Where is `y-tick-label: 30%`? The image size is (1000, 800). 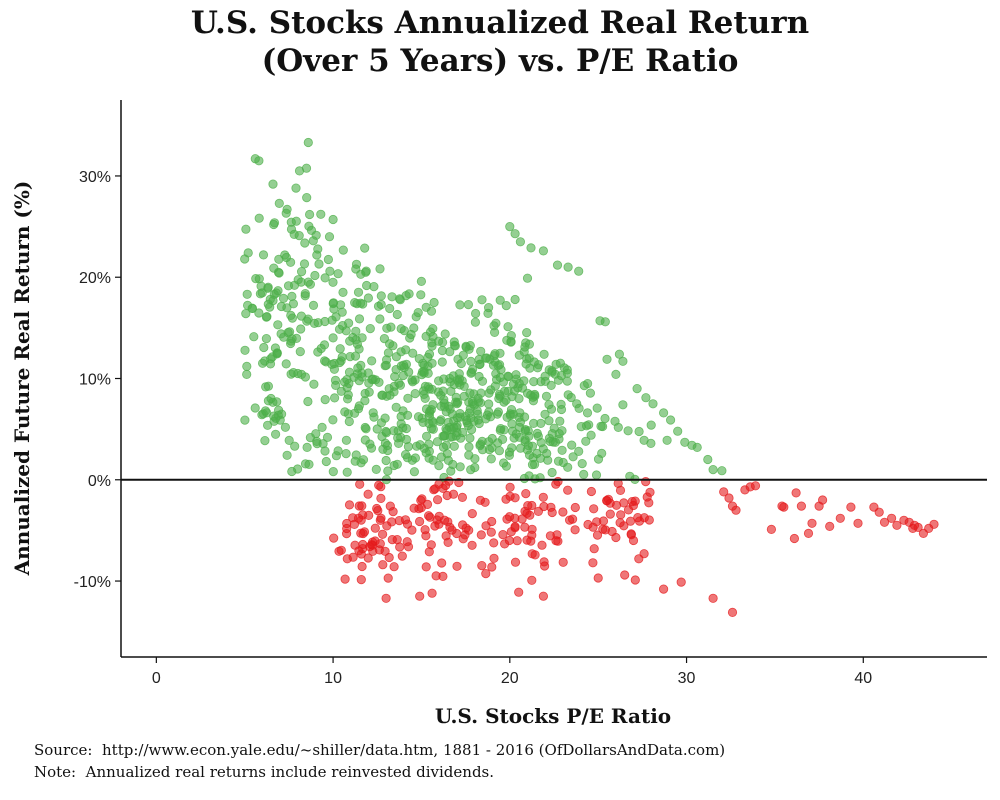
y-tick-label: 30% is located at coordinates (95, 177).